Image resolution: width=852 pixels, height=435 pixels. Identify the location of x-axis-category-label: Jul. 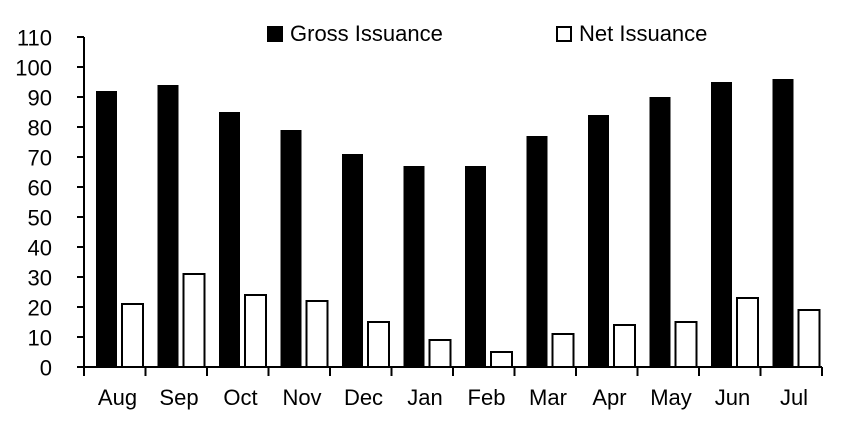
(794, 397).